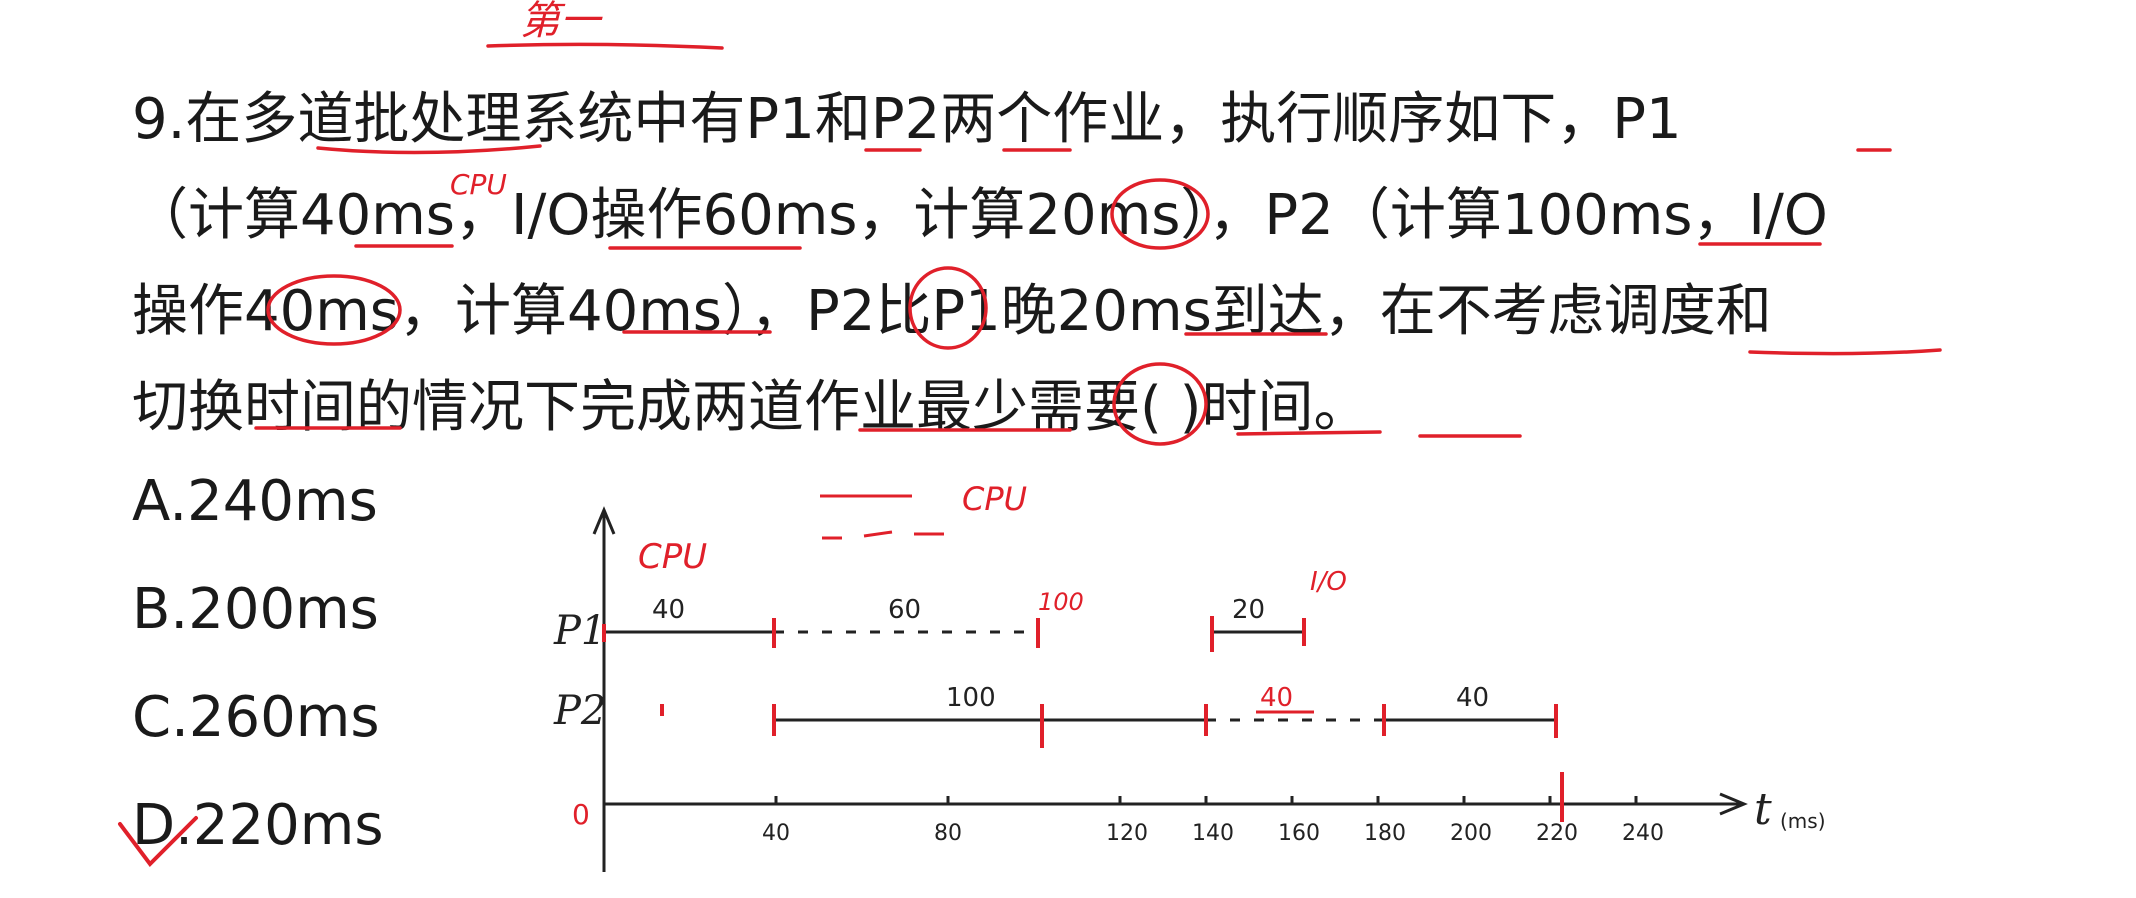 This screenshot has height=898, width=2136. Describe the element at coordinates (952, 311) in the screenshot. I see `question-line-3: 操作40ms，计算40ms），P2比P1晚20ms到达，在不考虑调度和` at that location.